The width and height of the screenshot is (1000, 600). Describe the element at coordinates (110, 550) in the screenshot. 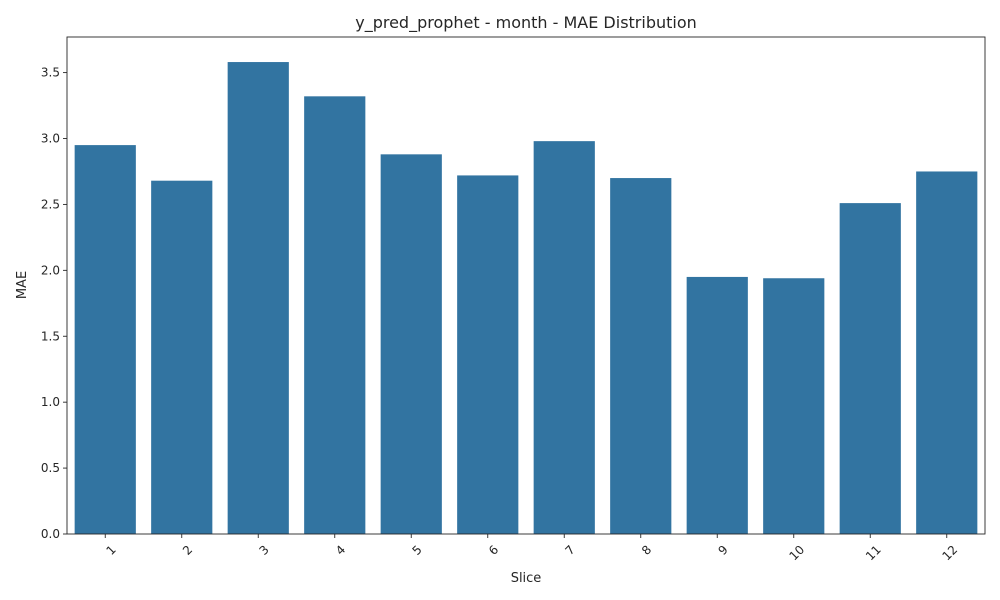

I see `x-tick-label: 1` at that location.